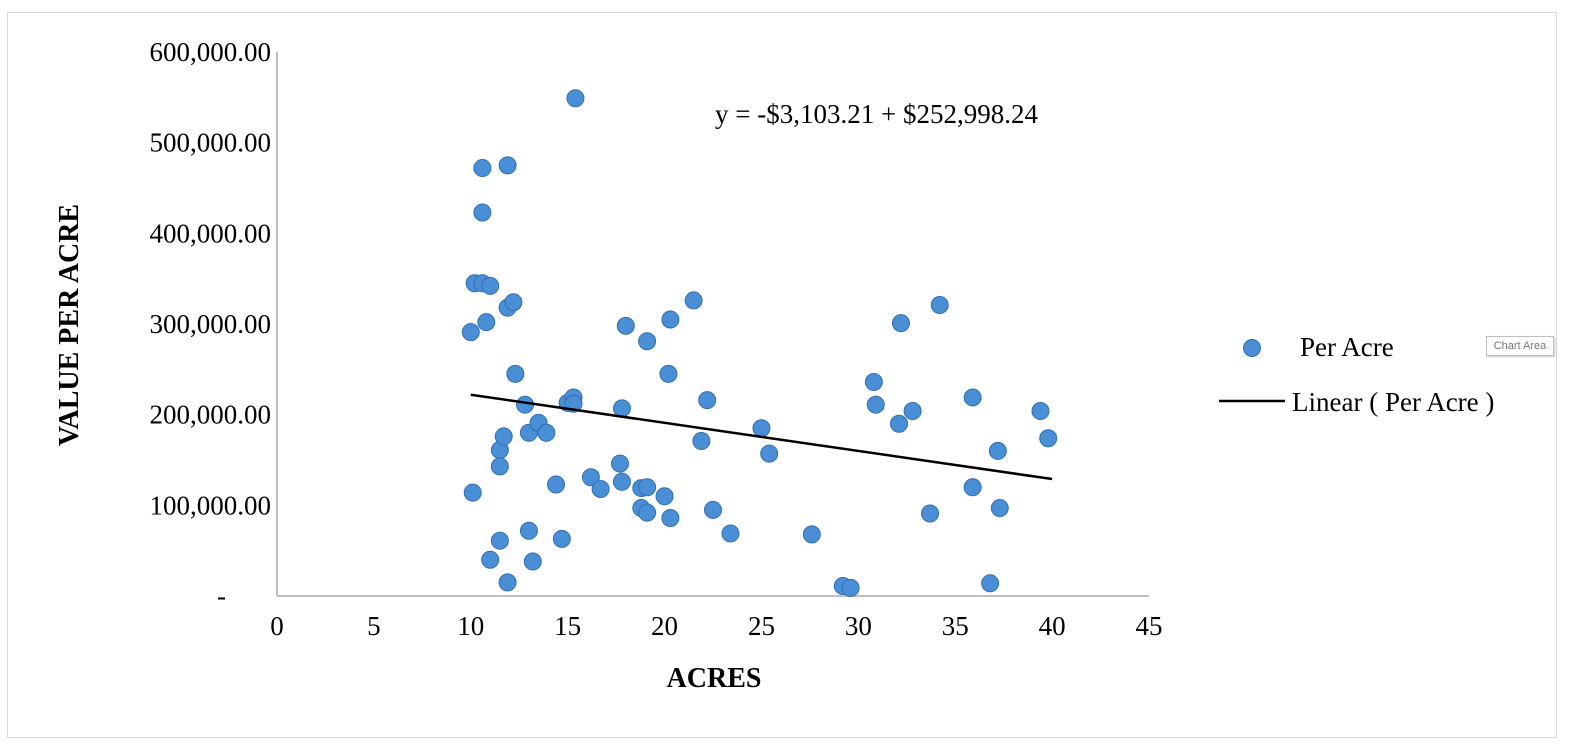  I want to click on x-tick-label: 0, so click(277, 626).